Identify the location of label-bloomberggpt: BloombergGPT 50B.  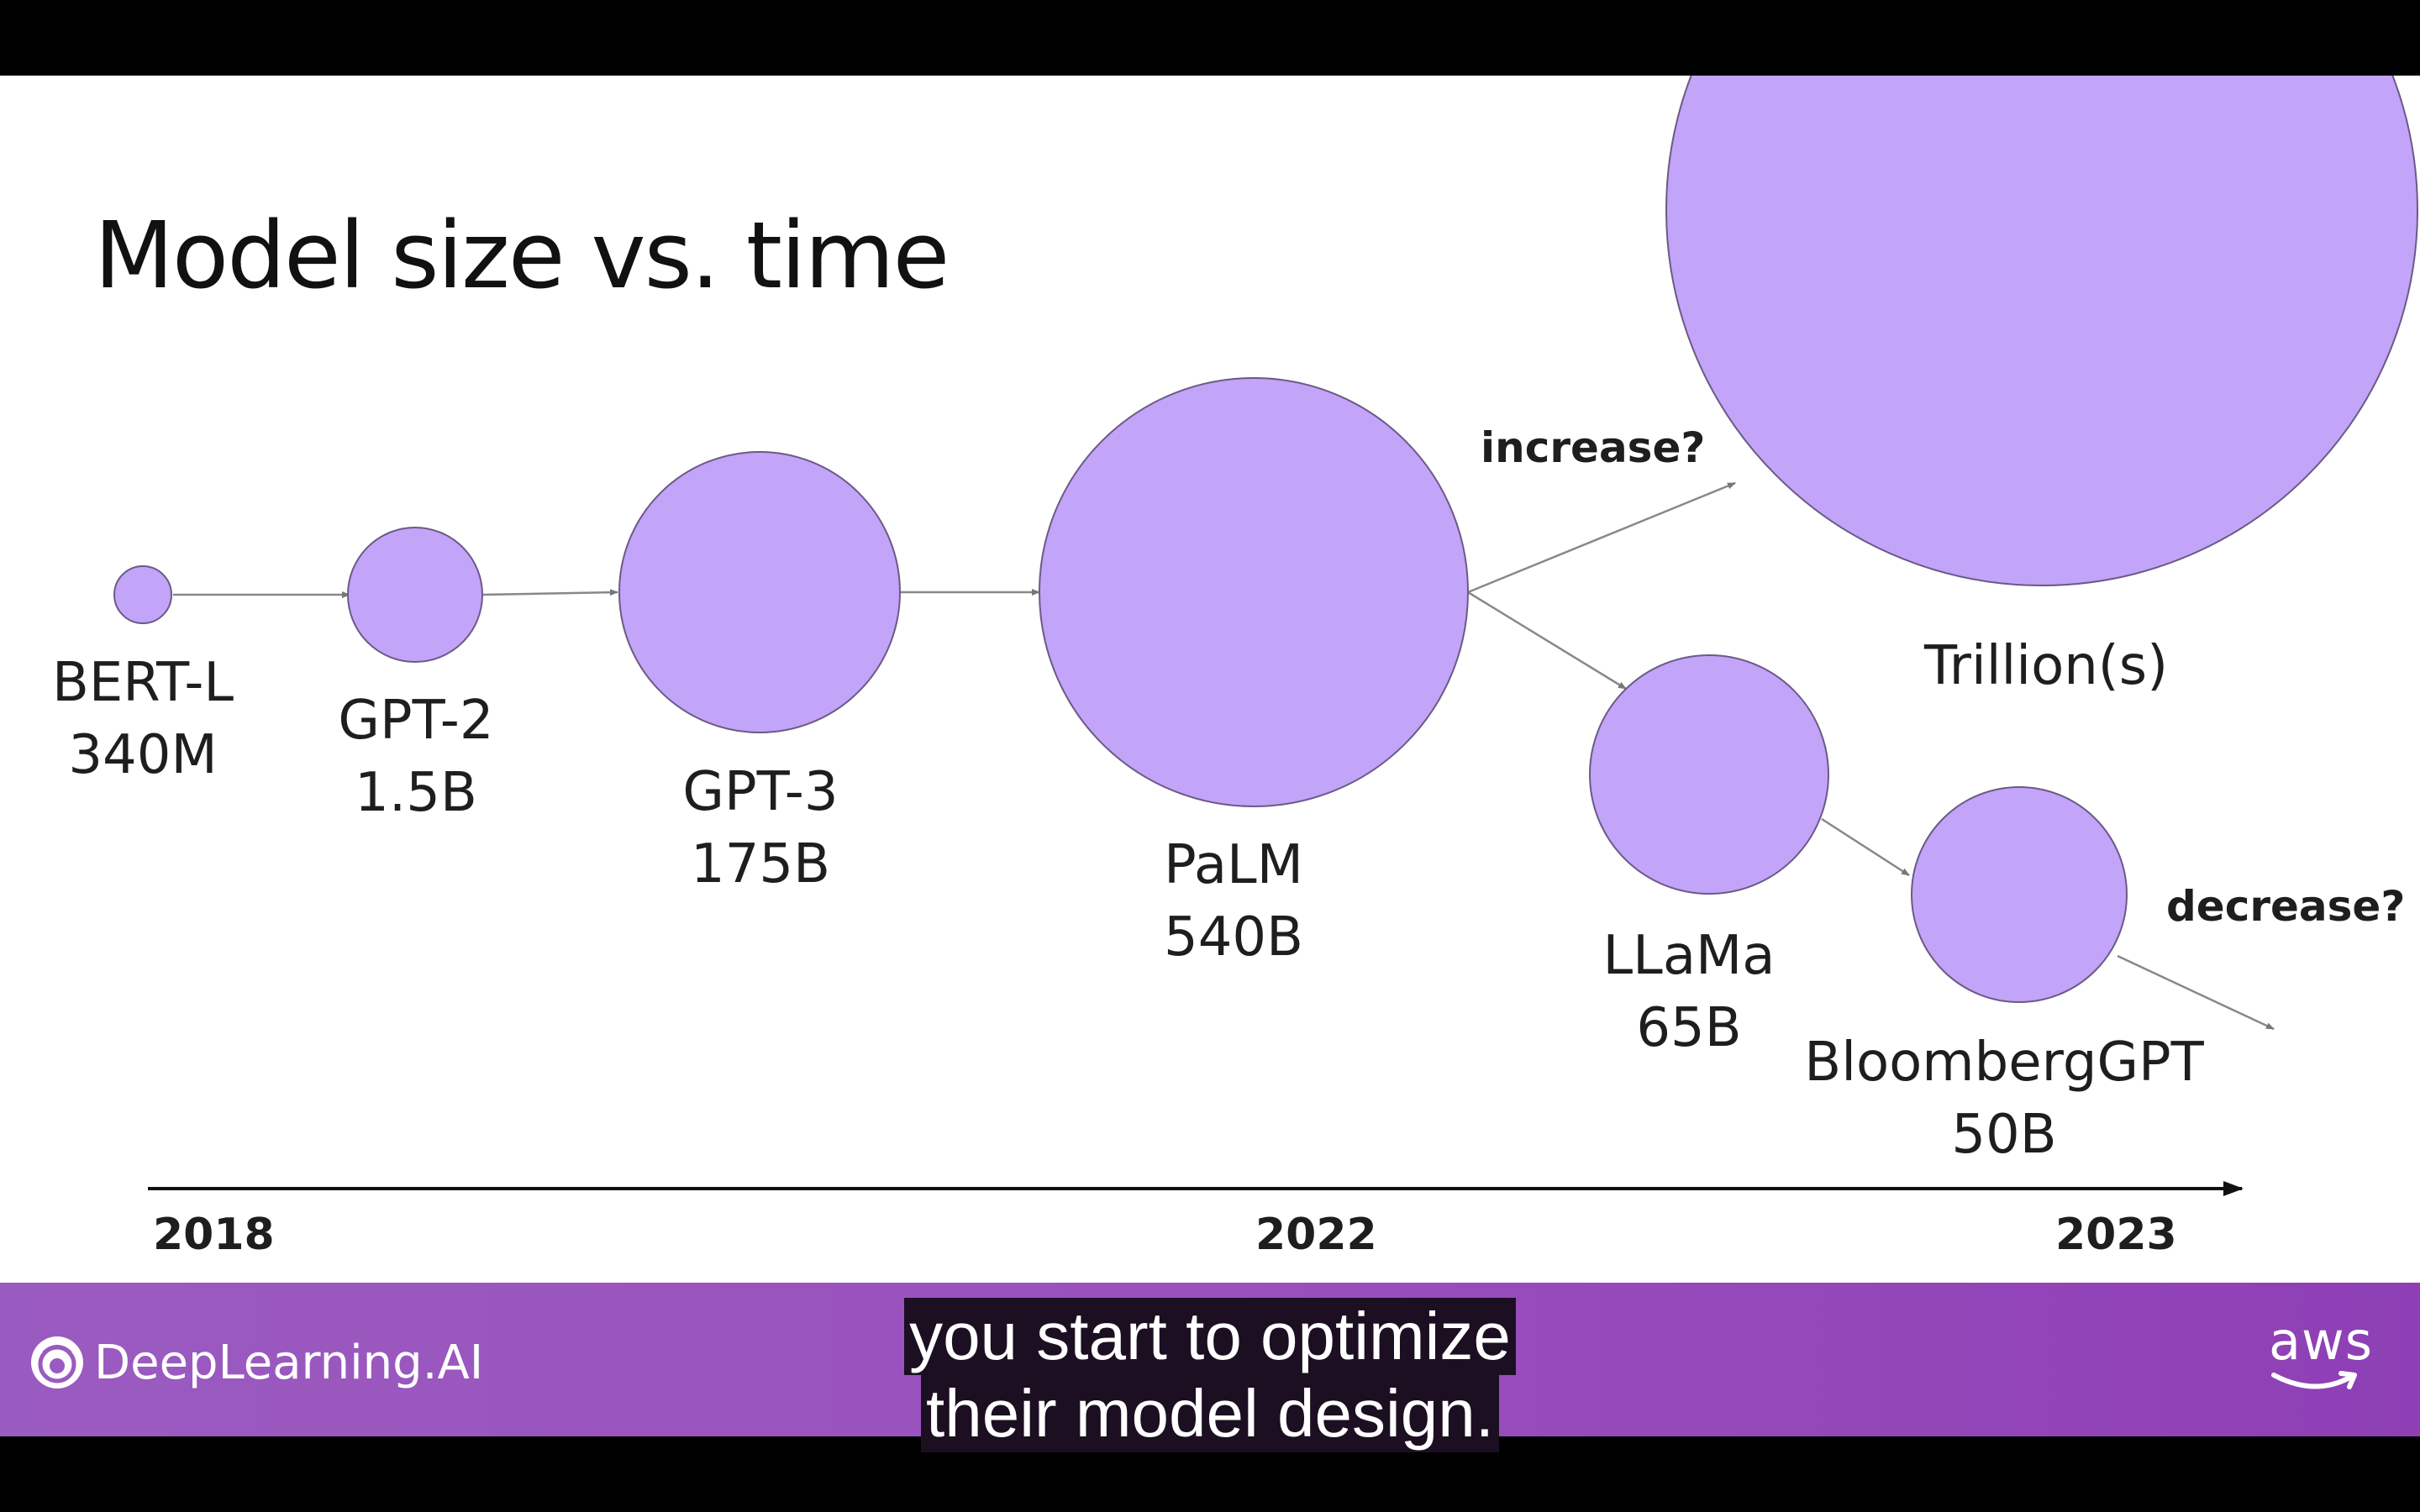
(2004, 1098).